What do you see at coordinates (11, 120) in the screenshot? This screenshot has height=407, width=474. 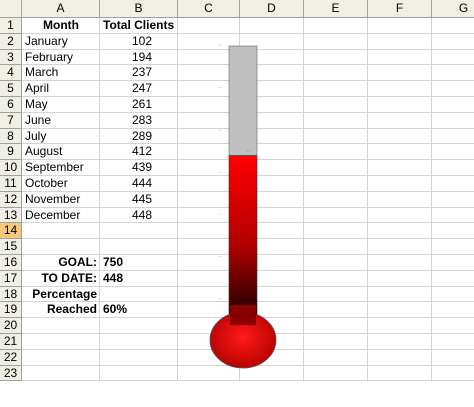 I see `row-header-7: 7` at bounding box center [11, 120].